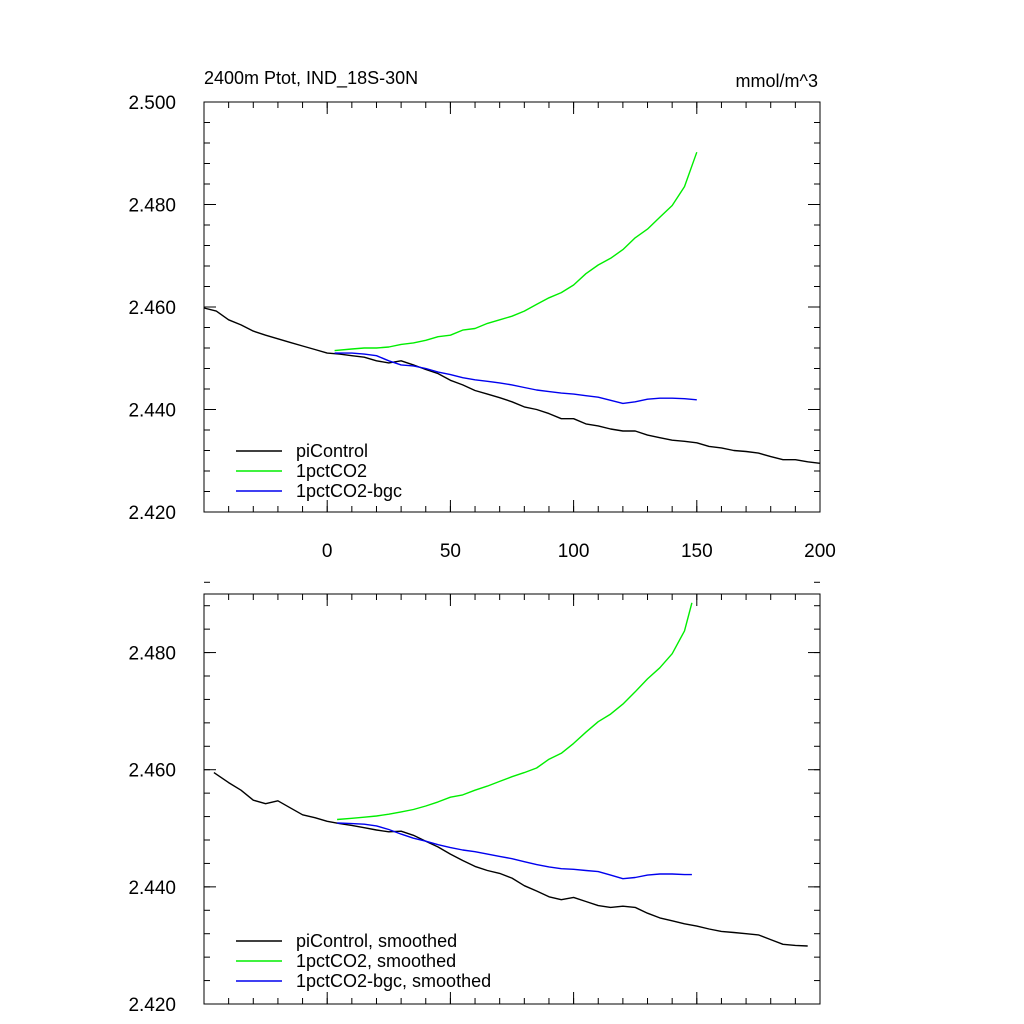  What do you see at coordinates (376, 941) in the screenshot?
I see `legend-label-0: piControl, smoothed` at bounding box center [376, 941].